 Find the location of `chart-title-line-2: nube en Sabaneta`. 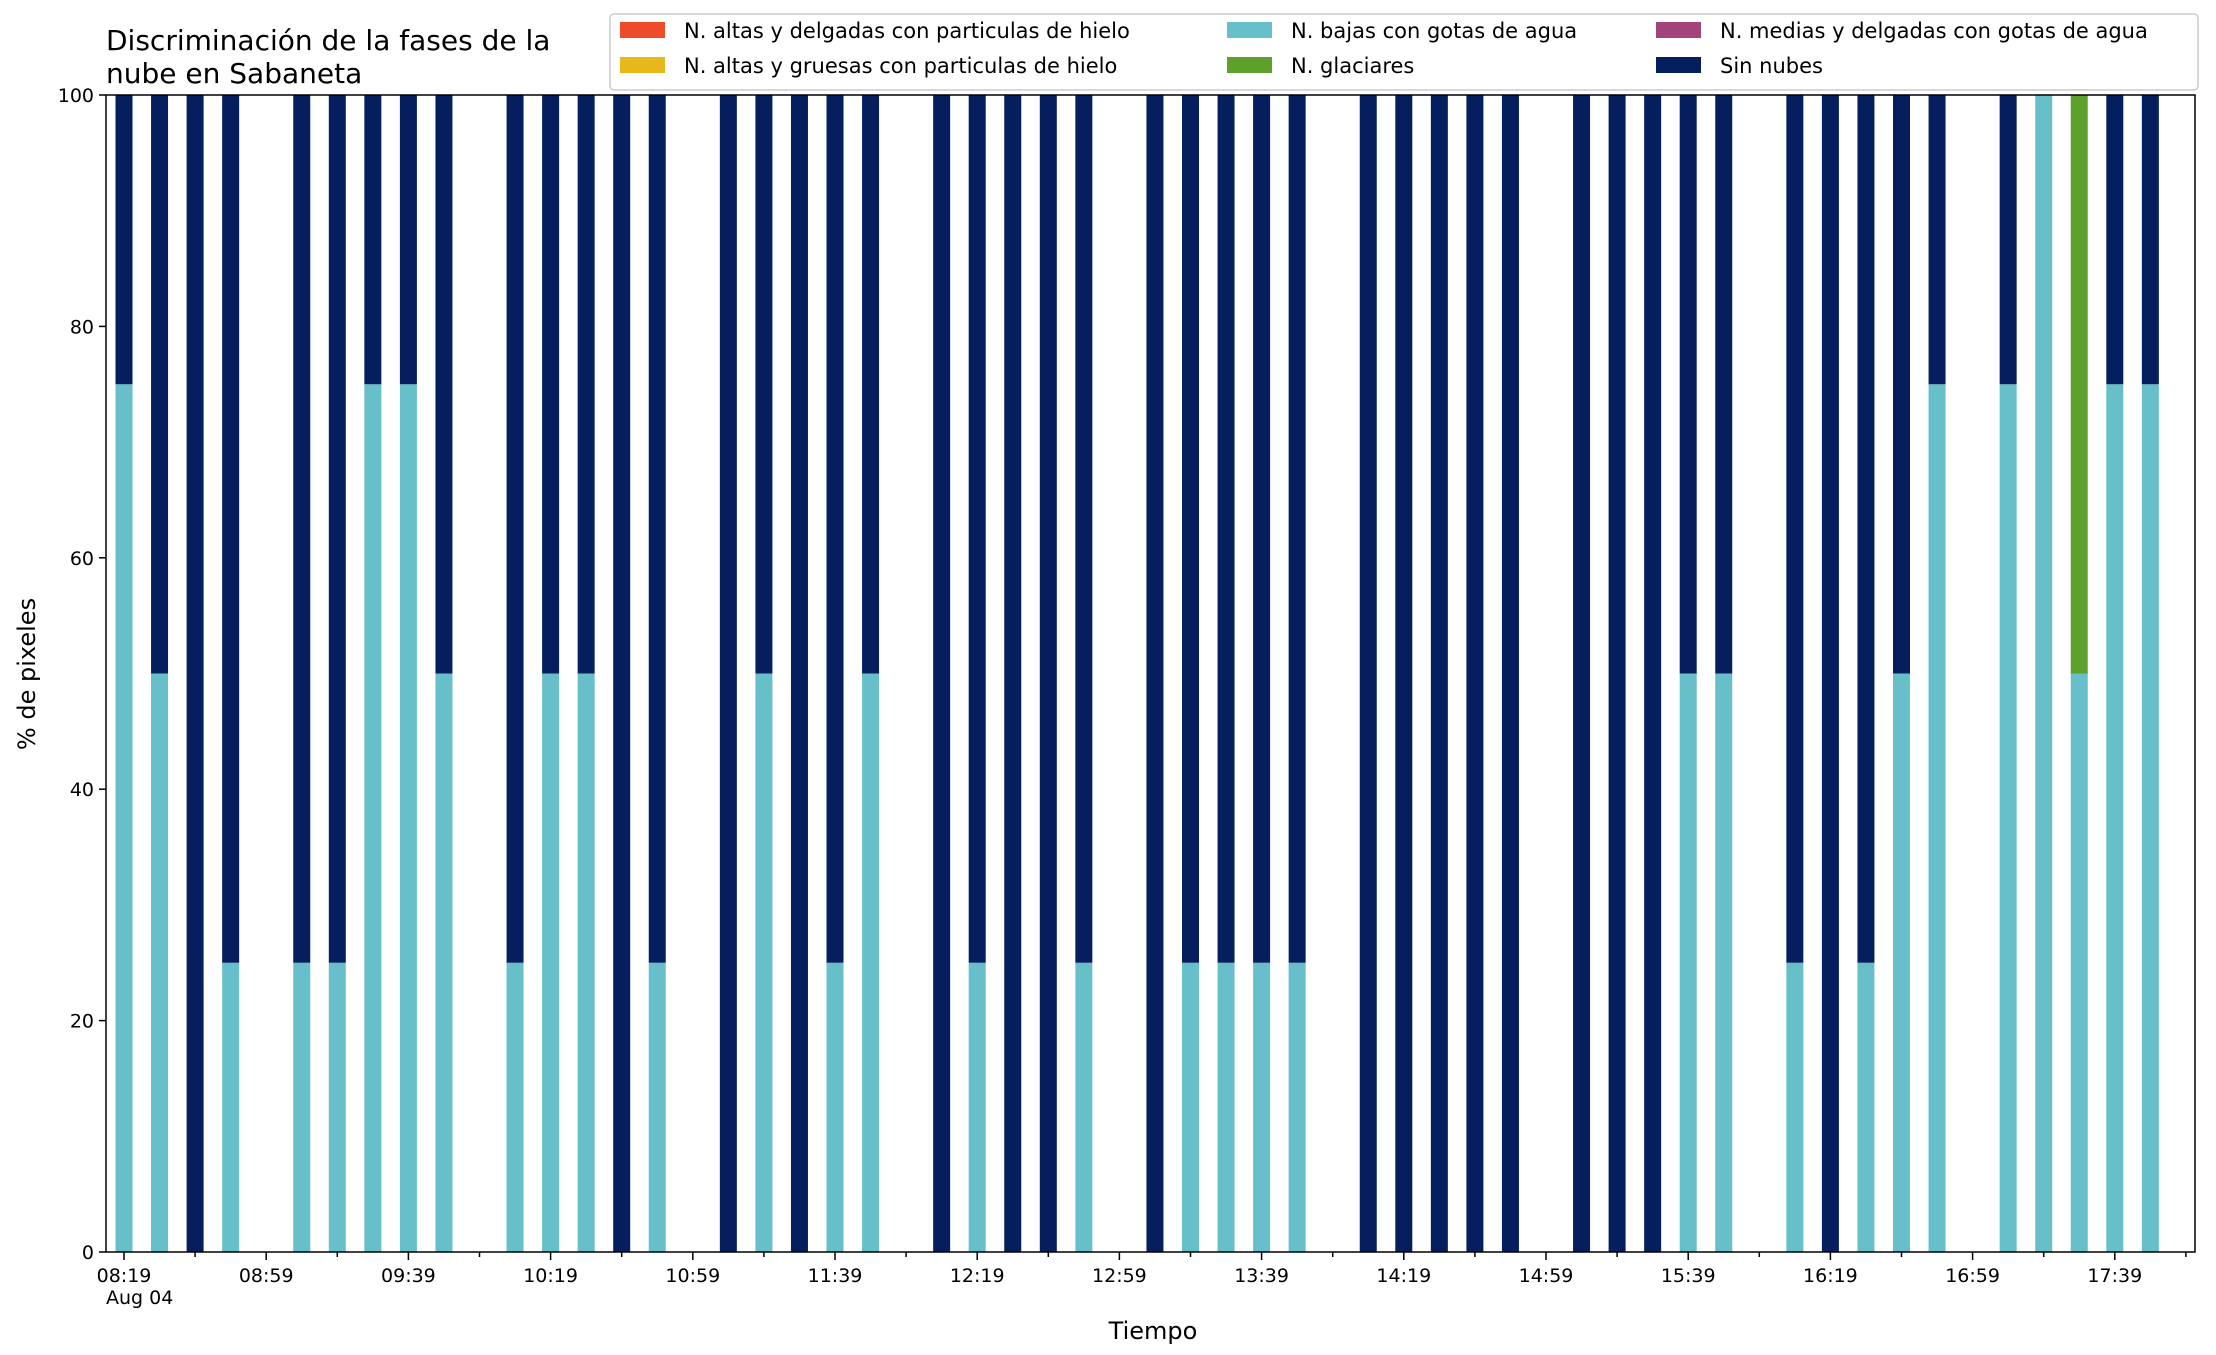

chart-title-line-2: nube en Sabaneta is located at coordinates (234, 73).